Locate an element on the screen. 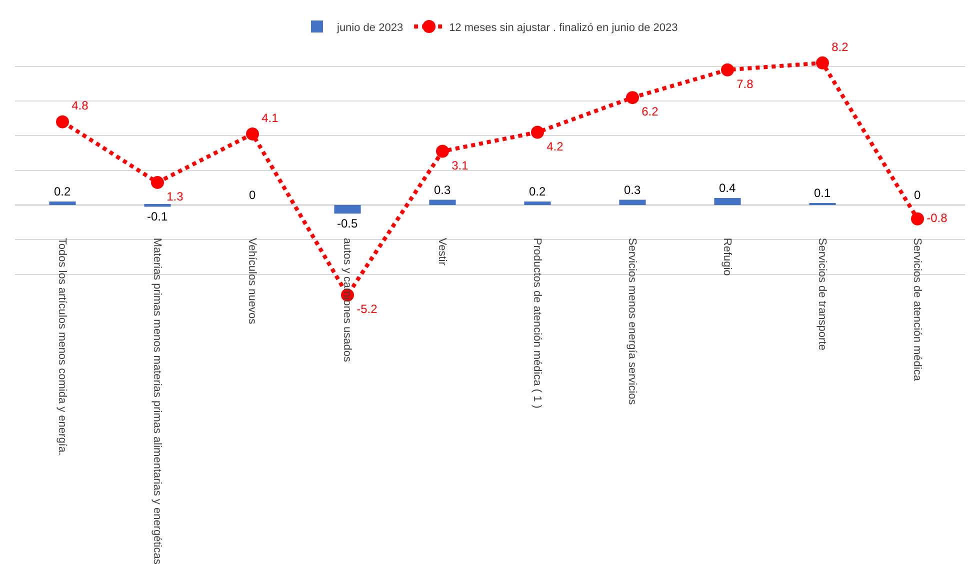 The width and height of the screenshot is (980, 577). data-label: 0.1 is located at coordinates (823, 193).